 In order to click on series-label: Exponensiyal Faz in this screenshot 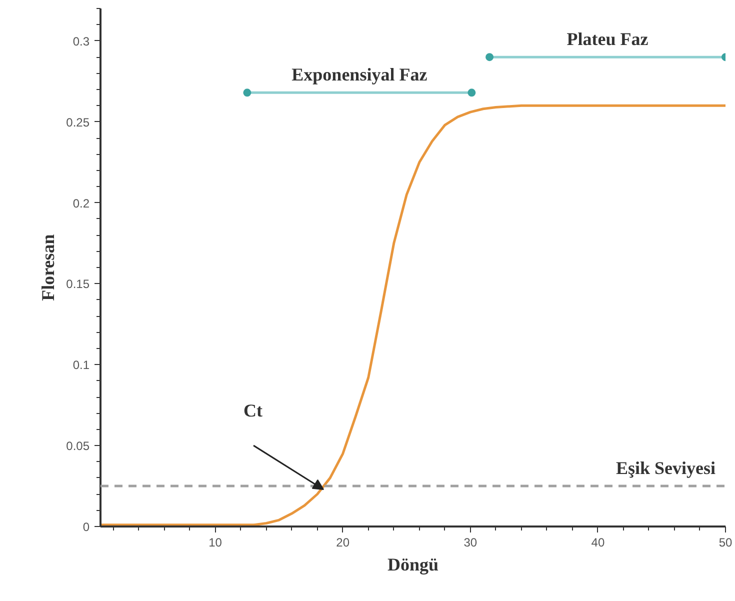, I will do `click(360, 74)`.